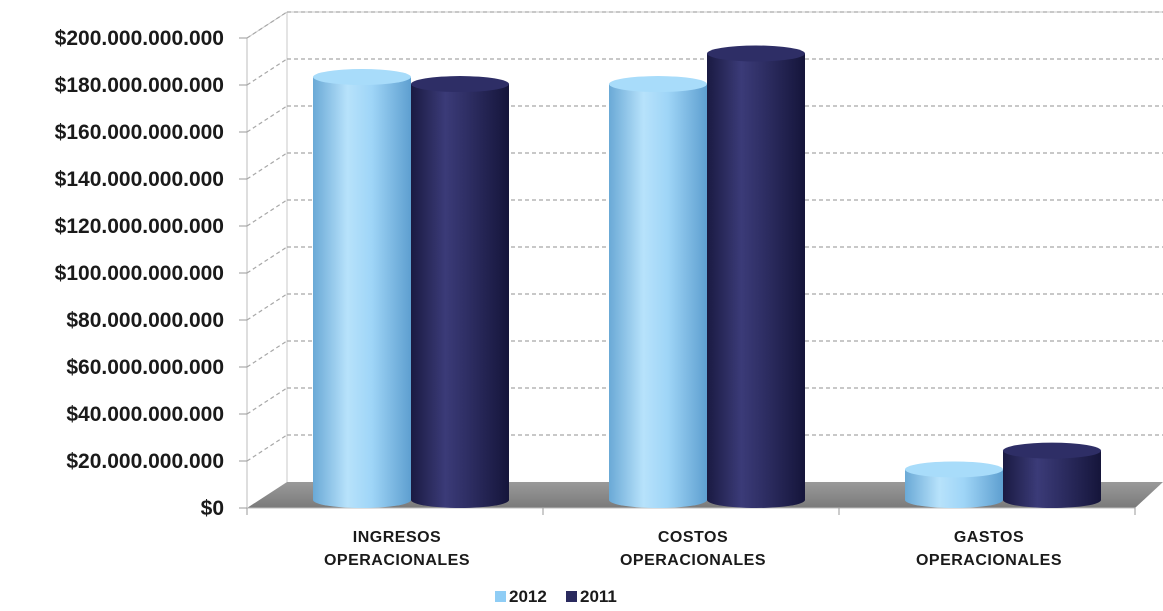  I want to click on y-tick-label: $120.000.000.000, so click(139, 226).